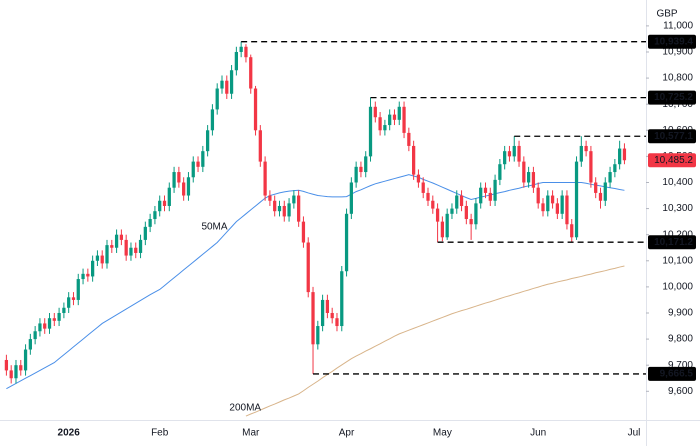 This screenshot has width=700, height=446. I want to click on y-tick-label: 10,100, so click(677, 260).